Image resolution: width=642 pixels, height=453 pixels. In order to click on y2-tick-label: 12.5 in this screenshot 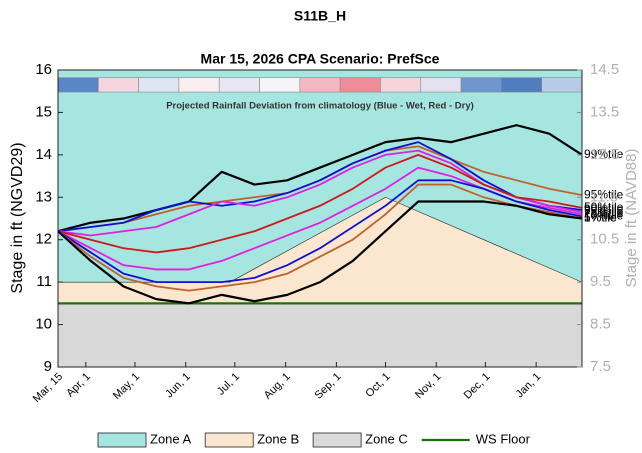, I will do `click(604, 154)`.